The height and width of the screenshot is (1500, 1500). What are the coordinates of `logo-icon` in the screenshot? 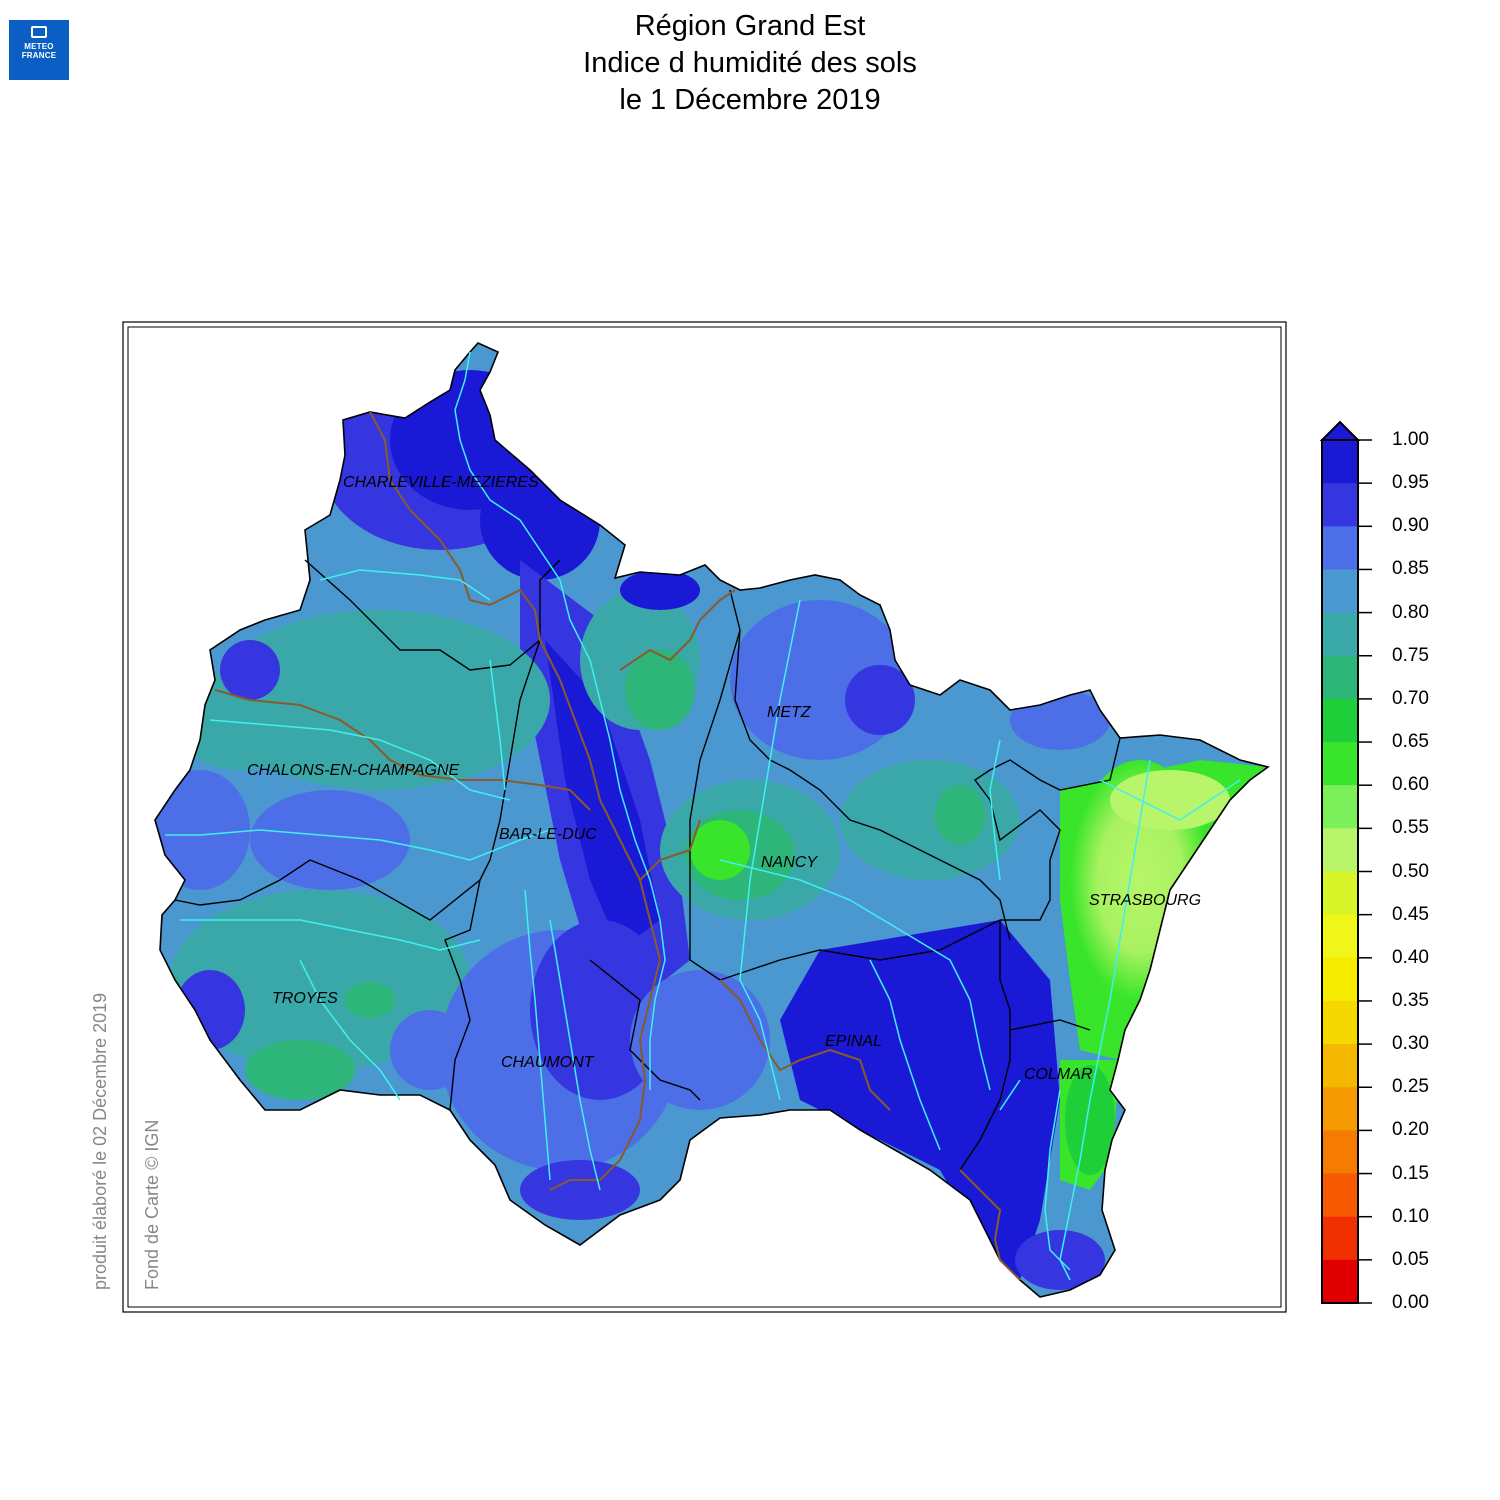 It's located at (39, 32).